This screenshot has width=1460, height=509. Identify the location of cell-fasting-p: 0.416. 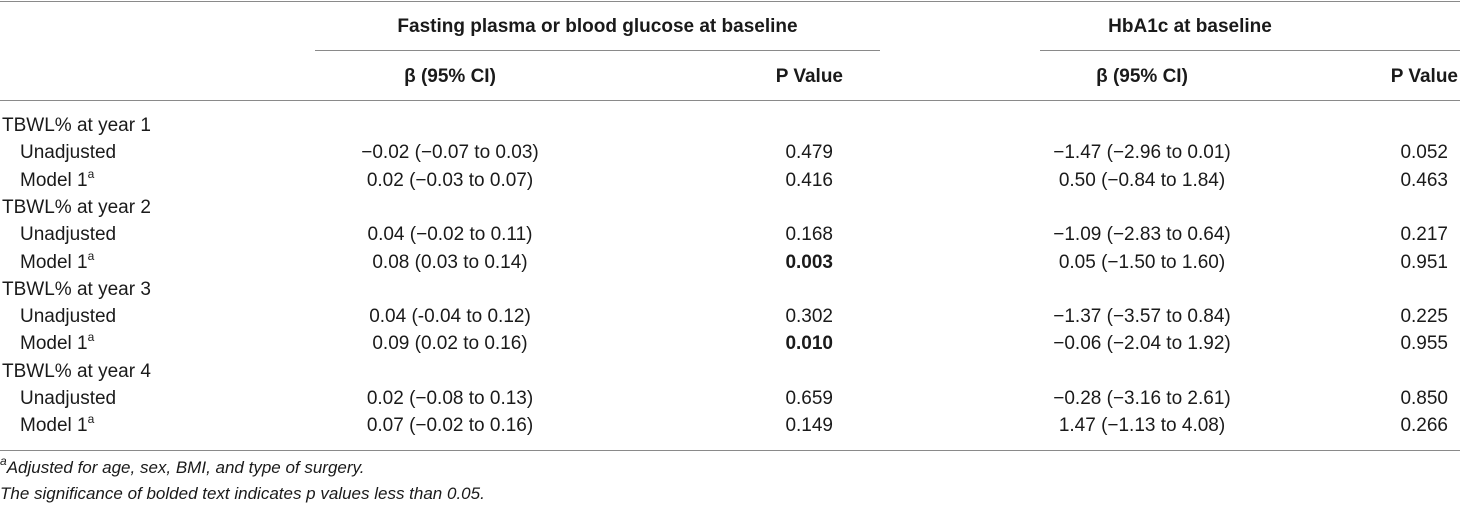
(809, 180).